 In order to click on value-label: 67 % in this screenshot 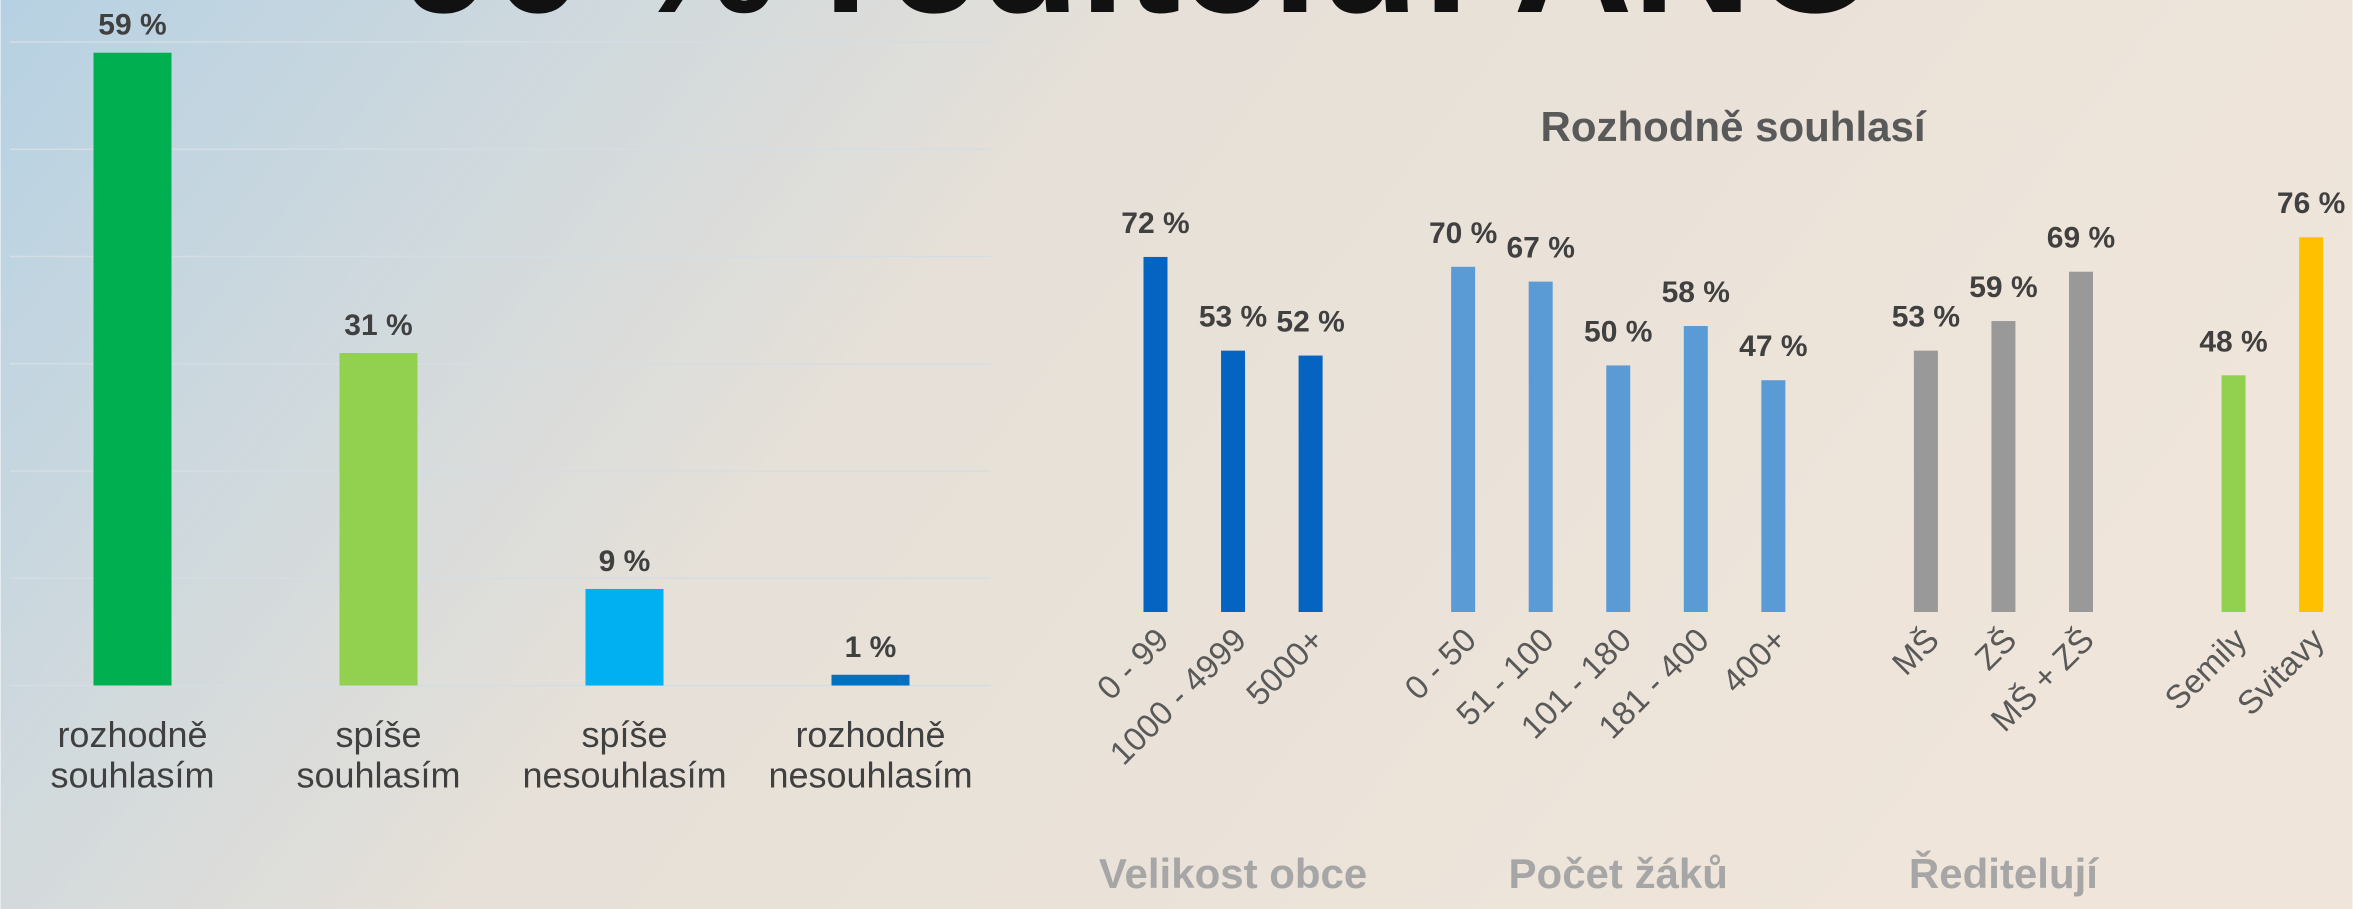, I will do `click(1541, 248)`.